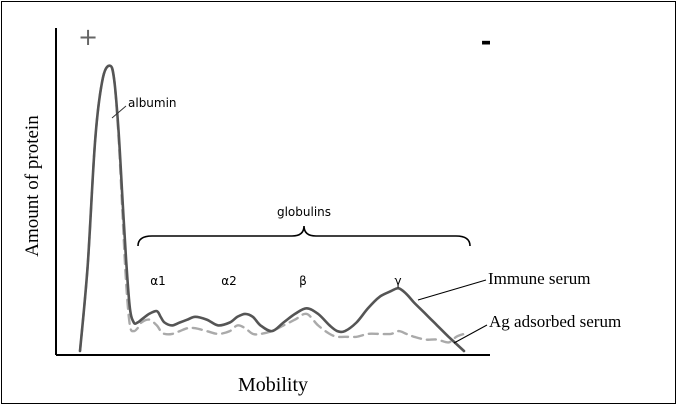 This screenshot has height=406, width=679. What do you see at coordinates (119, 112) in the screenshot?
I see `albumin-leader-line` at bounding box center [119, 112].